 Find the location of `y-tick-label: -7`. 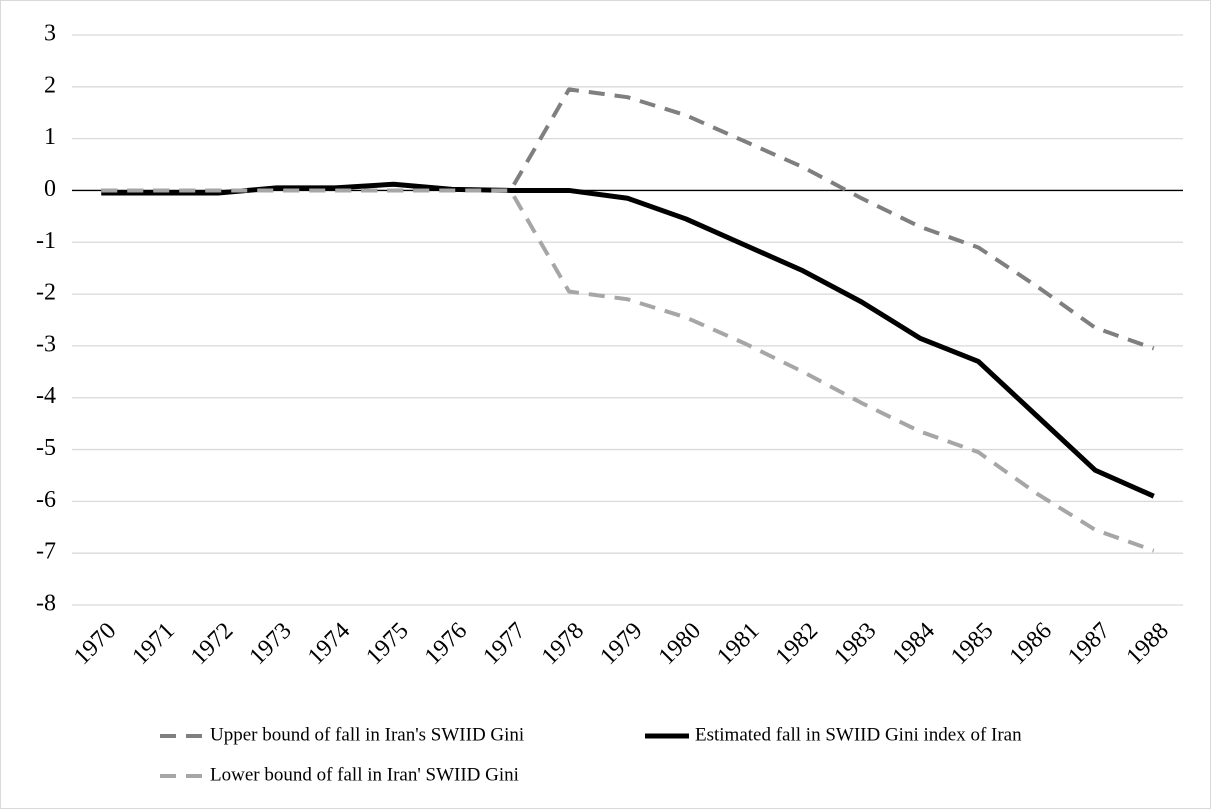

y-tick-label: -7 is located at coordinates (46, 552).